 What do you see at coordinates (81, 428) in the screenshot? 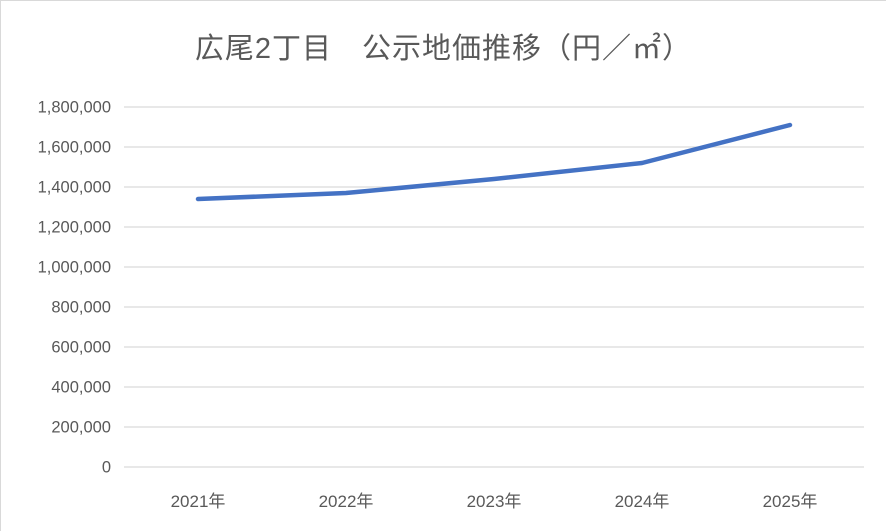
I see `y-axis-tick-label: 200,000` at bounding box center [81, 428].